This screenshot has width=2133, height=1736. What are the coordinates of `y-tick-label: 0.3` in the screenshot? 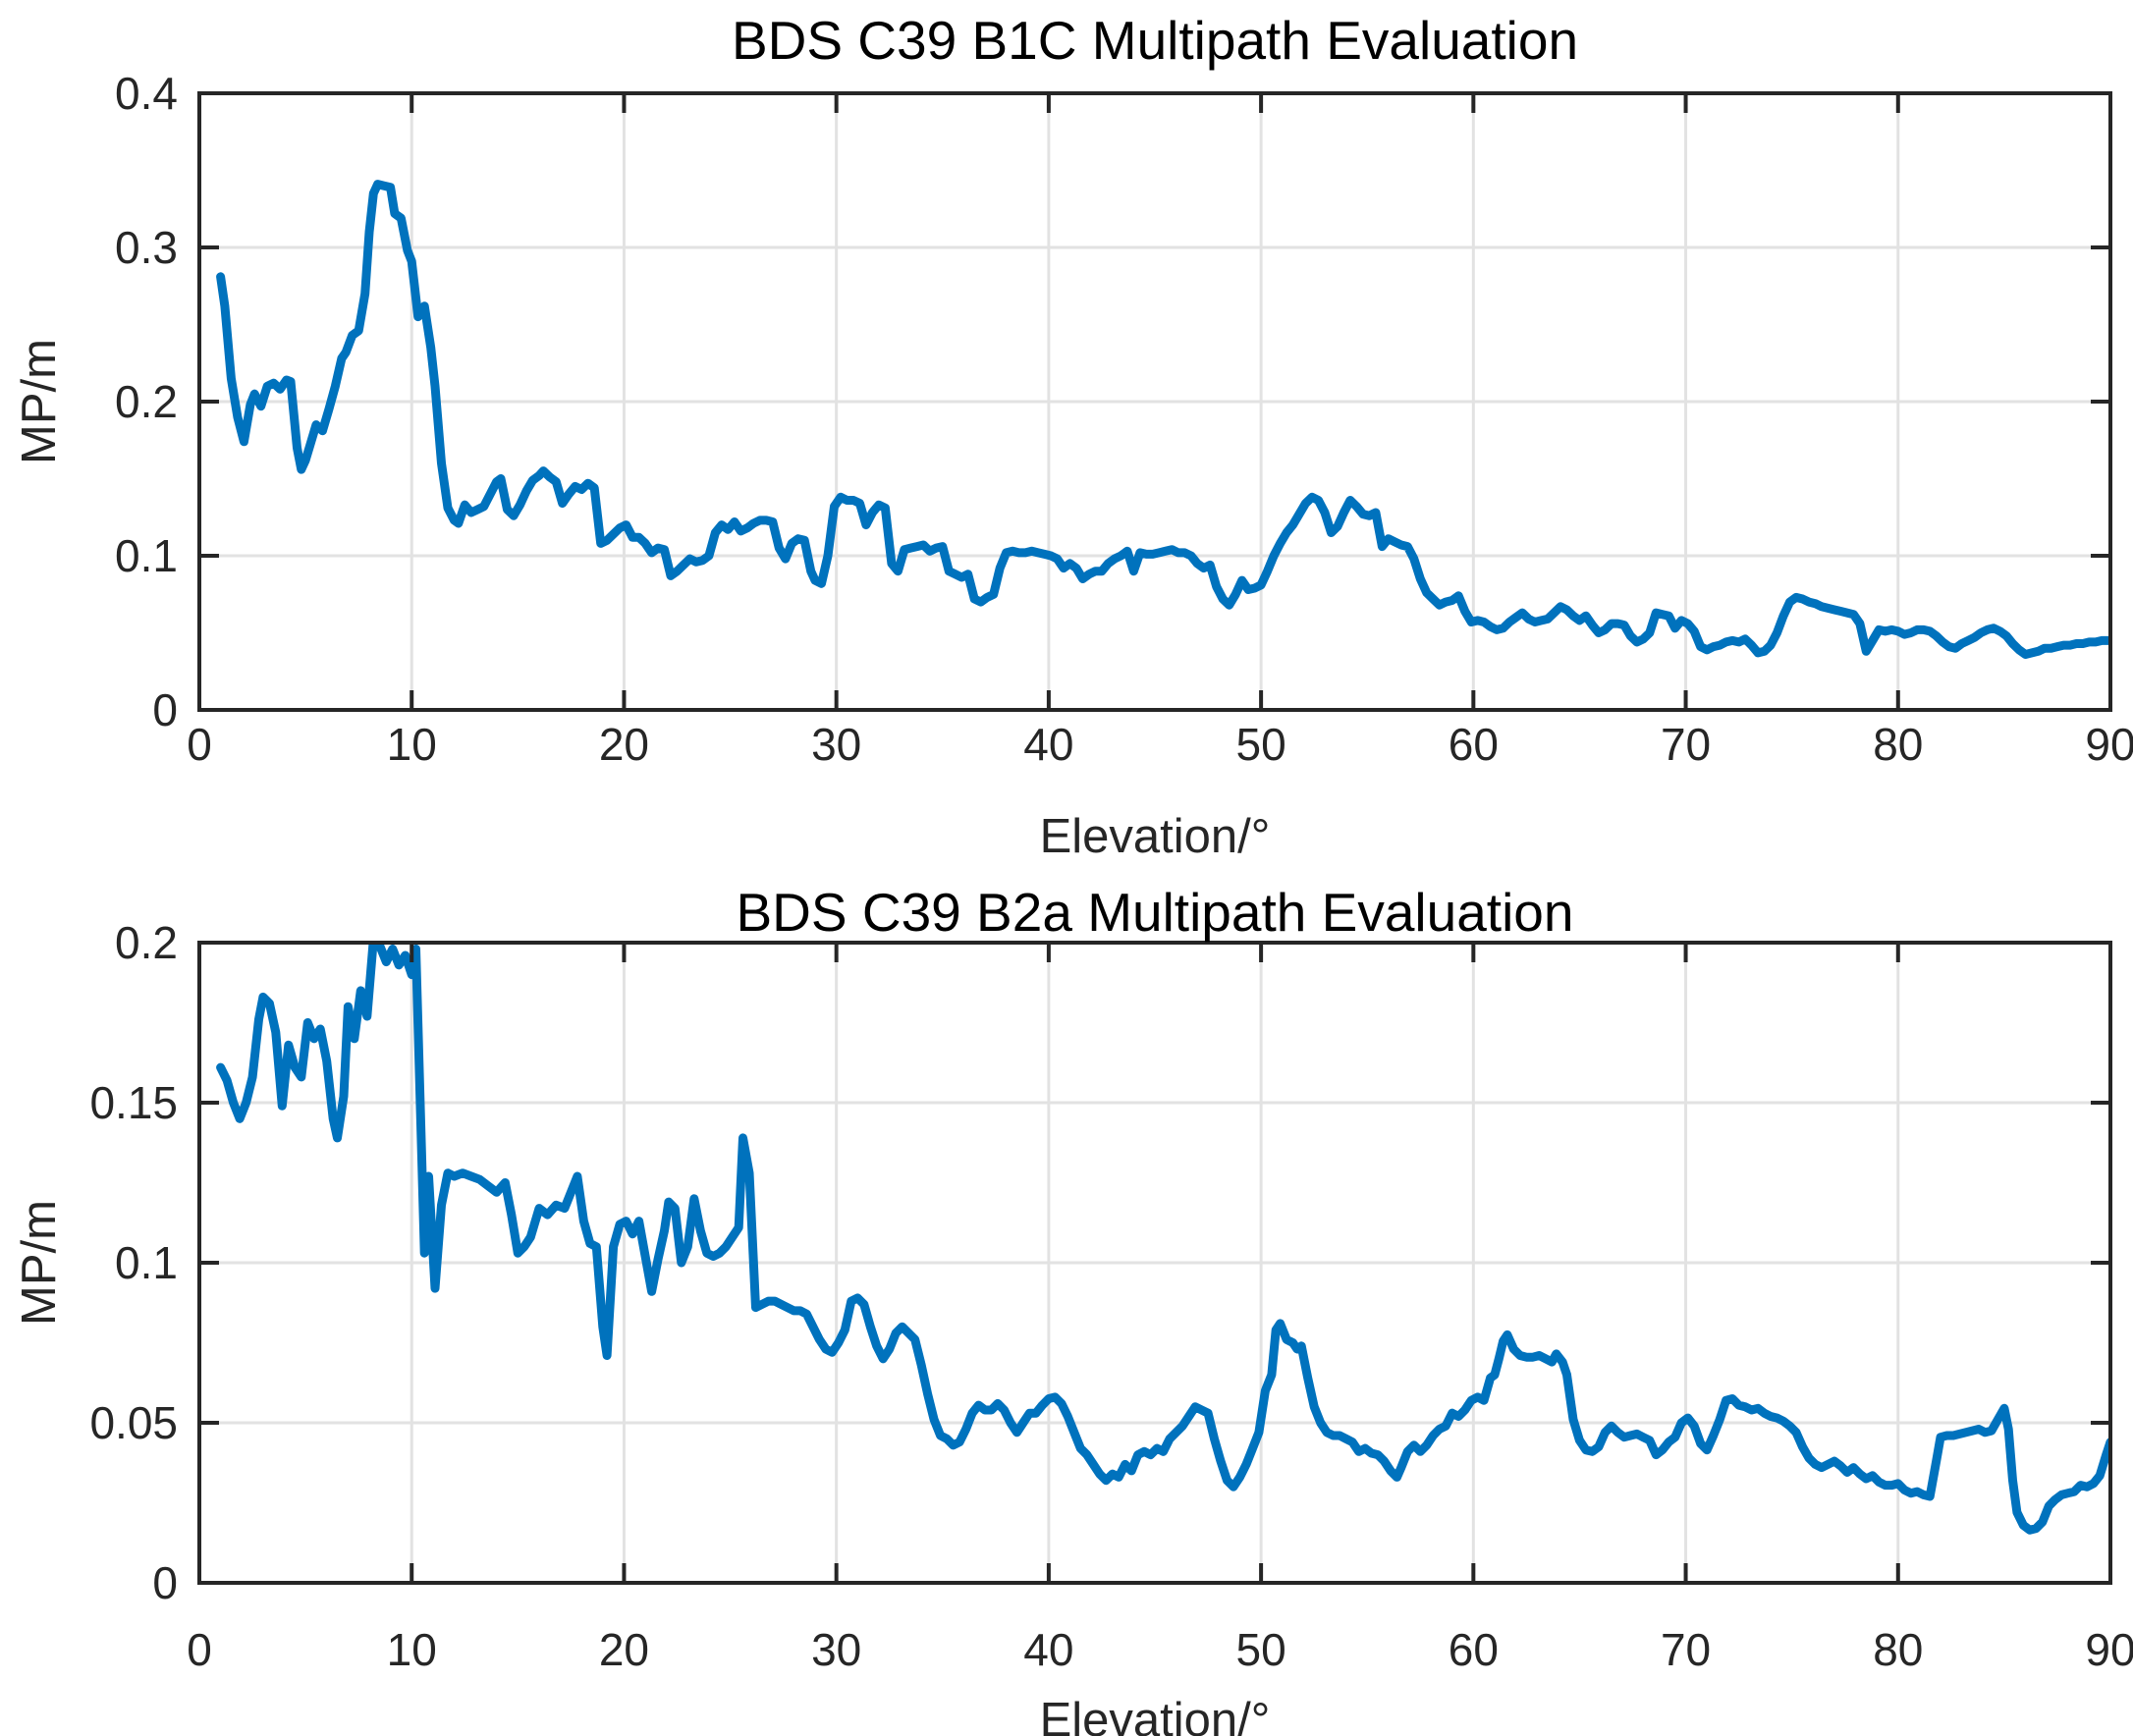 It's located at (146, 247).